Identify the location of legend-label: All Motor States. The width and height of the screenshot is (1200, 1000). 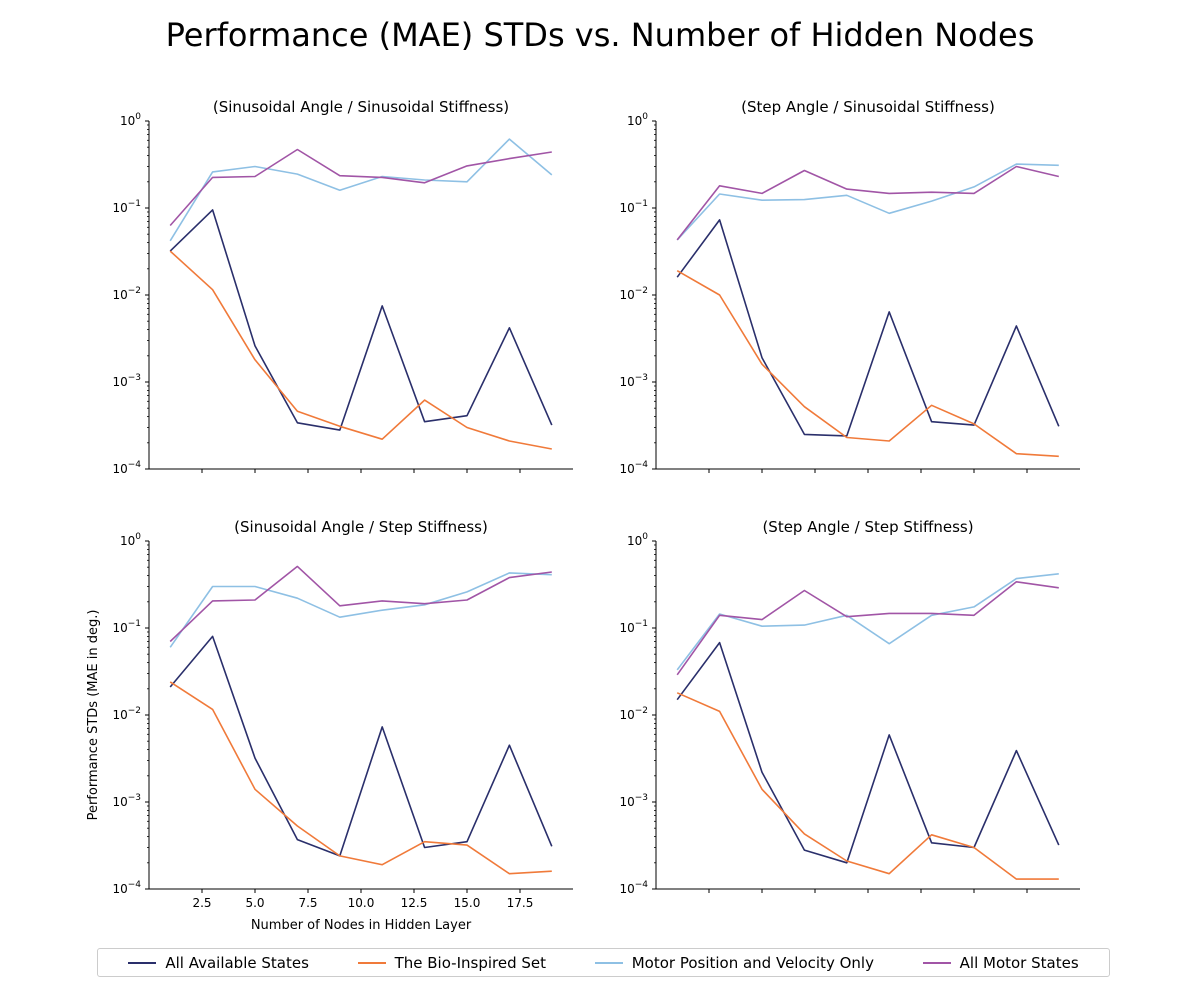
(1019, 962).